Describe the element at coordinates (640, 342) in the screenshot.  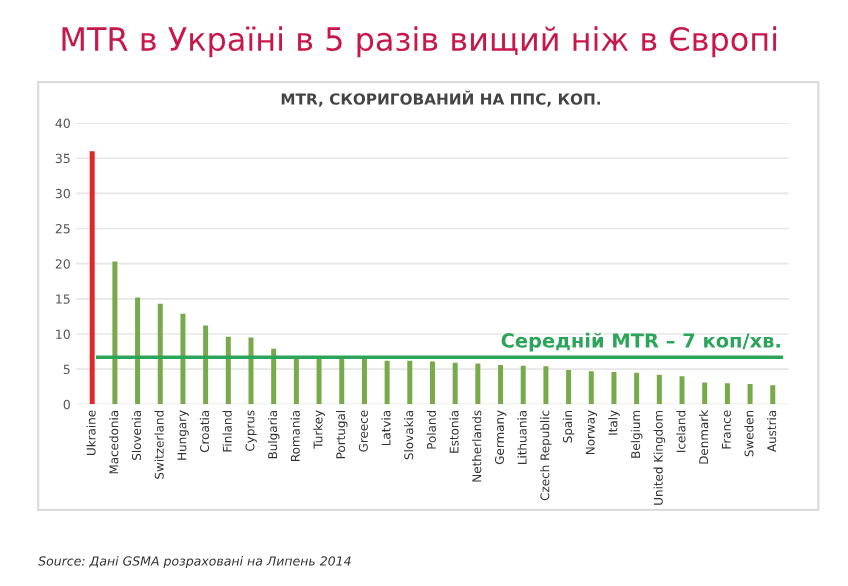
I see `ref-line-label: Середній MTR – 7 коп/хв.` at that location.